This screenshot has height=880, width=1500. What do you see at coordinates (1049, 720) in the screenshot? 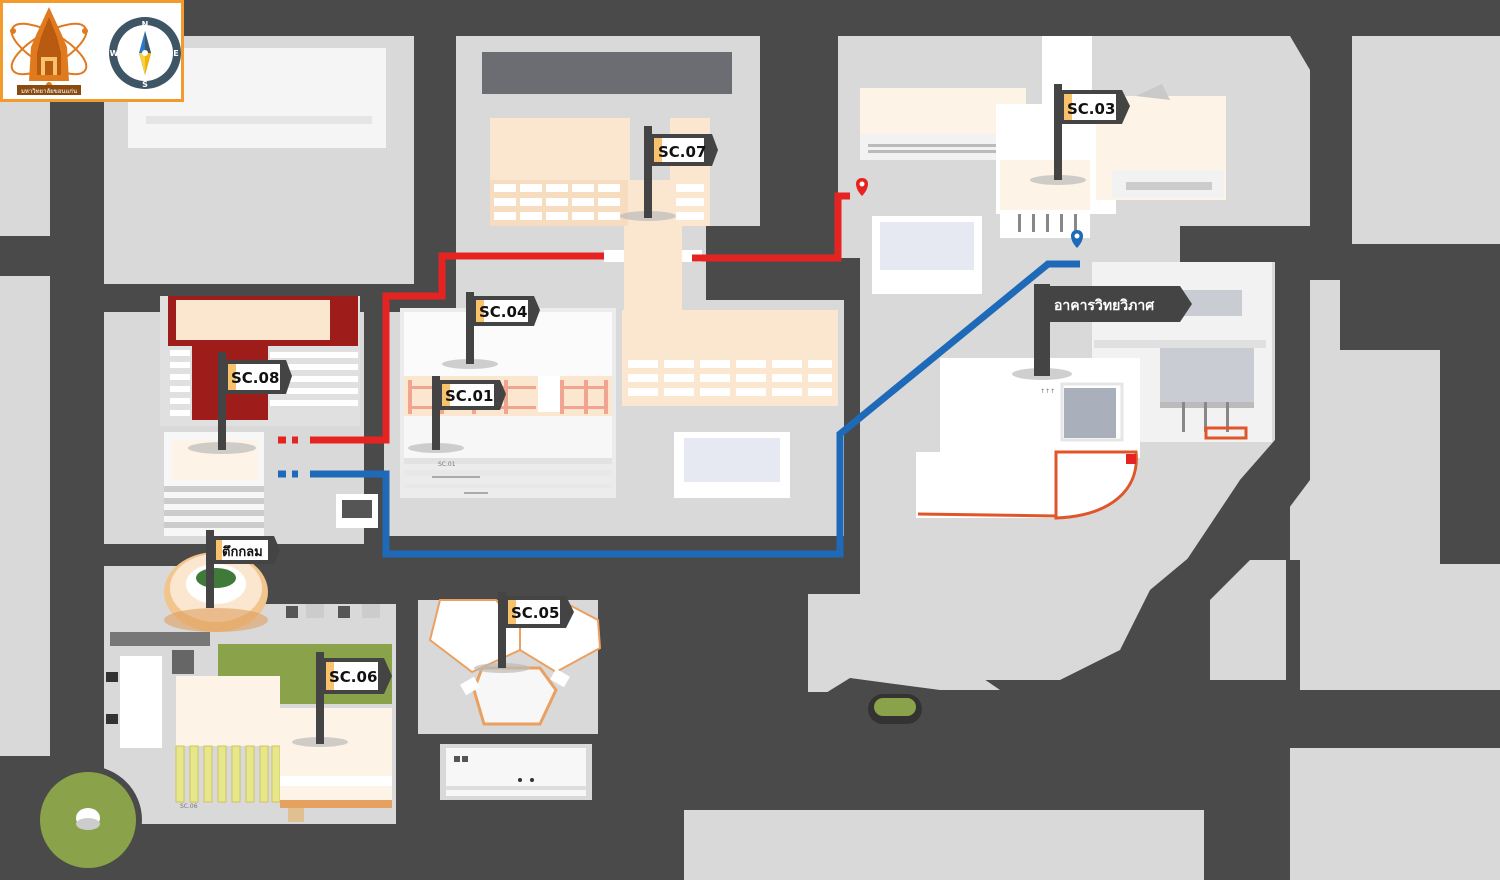
I see `road-south-horizontal` at bounding box center [1049, 720].